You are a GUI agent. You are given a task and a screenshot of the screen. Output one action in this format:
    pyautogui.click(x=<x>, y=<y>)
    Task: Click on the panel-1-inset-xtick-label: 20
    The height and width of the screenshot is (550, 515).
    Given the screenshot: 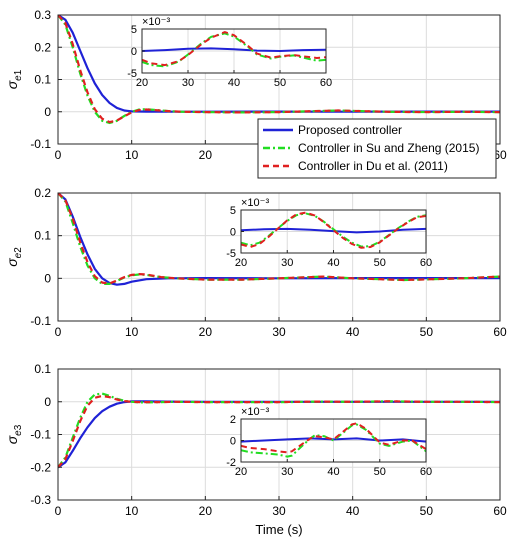 What is the action you would take?
    pyautogui.click(x=142, y=83)
    